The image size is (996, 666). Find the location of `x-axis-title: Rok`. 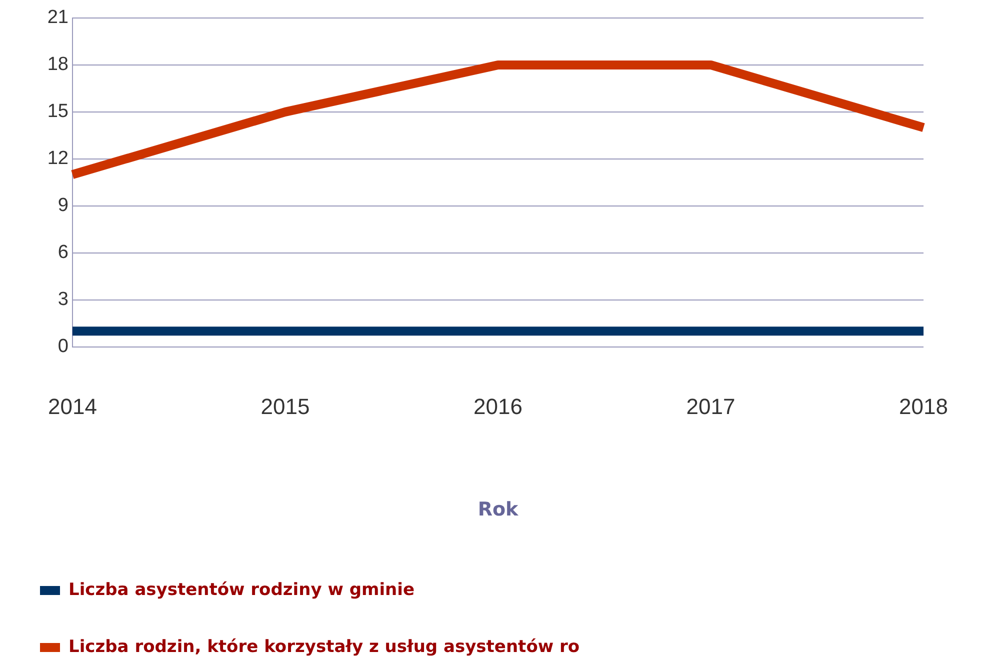

x-axis-title: Rok is located at coordinates (498, 509).